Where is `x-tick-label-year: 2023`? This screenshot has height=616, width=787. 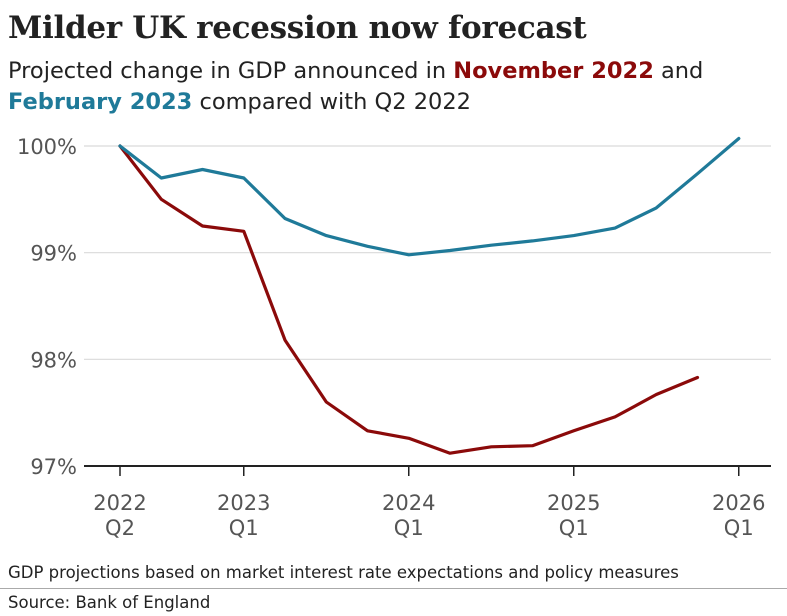 x-tick-label-year: 2023 is located at coordinates (243, 503).